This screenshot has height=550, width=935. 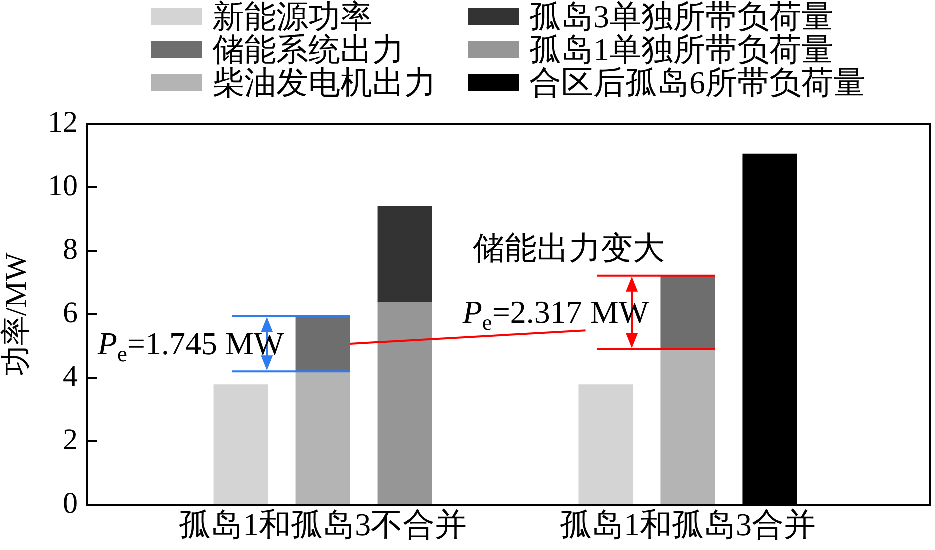 I want to click on y-tick-label: 6, so click(x=70, y=313).